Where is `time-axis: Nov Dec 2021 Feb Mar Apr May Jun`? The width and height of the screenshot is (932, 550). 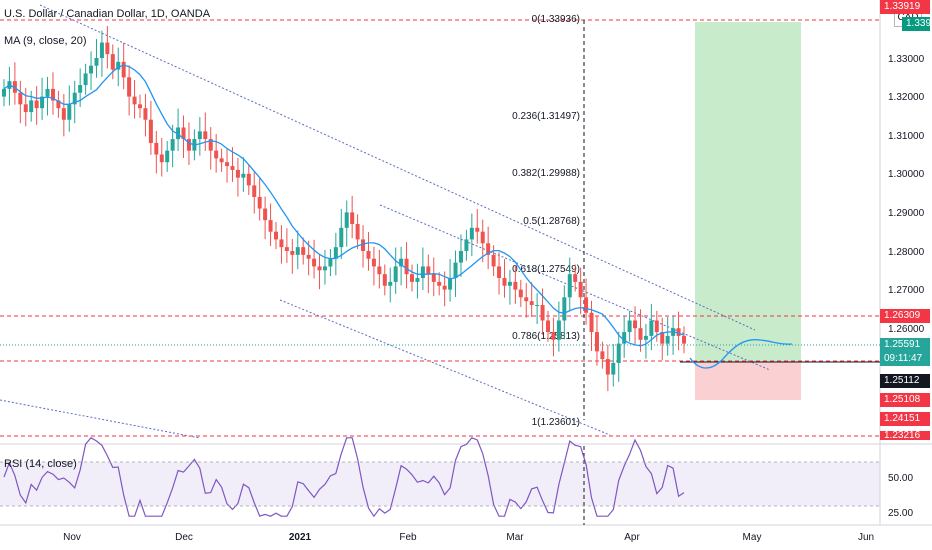 time-axis: Nov Dec 2021 Feb Mar Apr May Jun is located at coordinates (468, 537).